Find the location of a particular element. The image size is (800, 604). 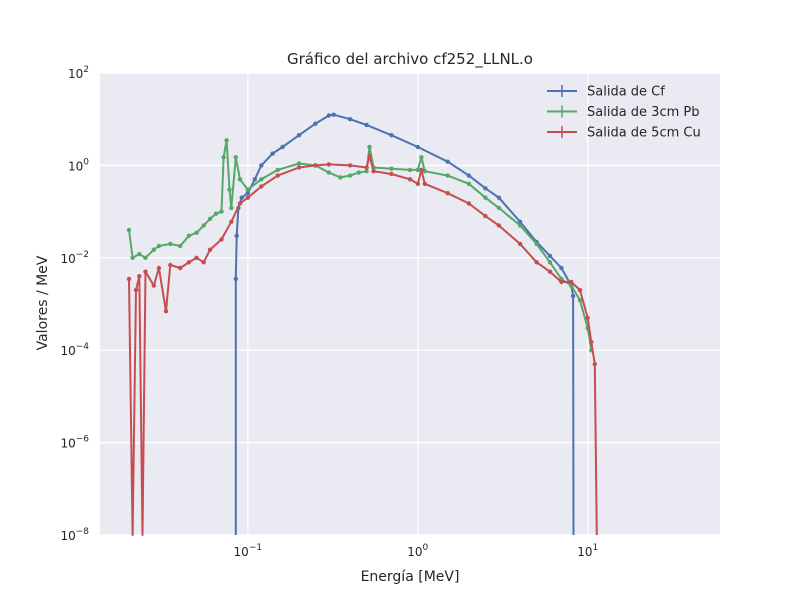

legend-item: Salida de 3cm Pb is located at coordinates (623, 112).